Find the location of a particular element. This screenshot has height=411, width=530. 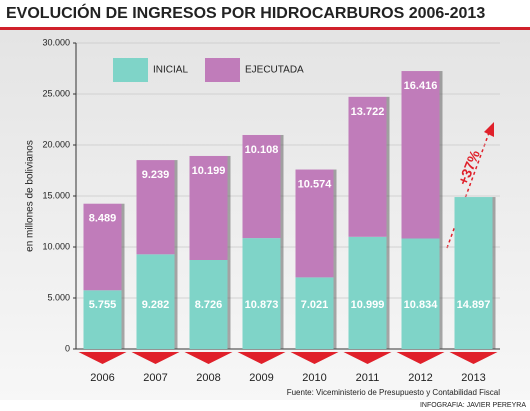

trend-arrow is located at coordinates (468, 189).